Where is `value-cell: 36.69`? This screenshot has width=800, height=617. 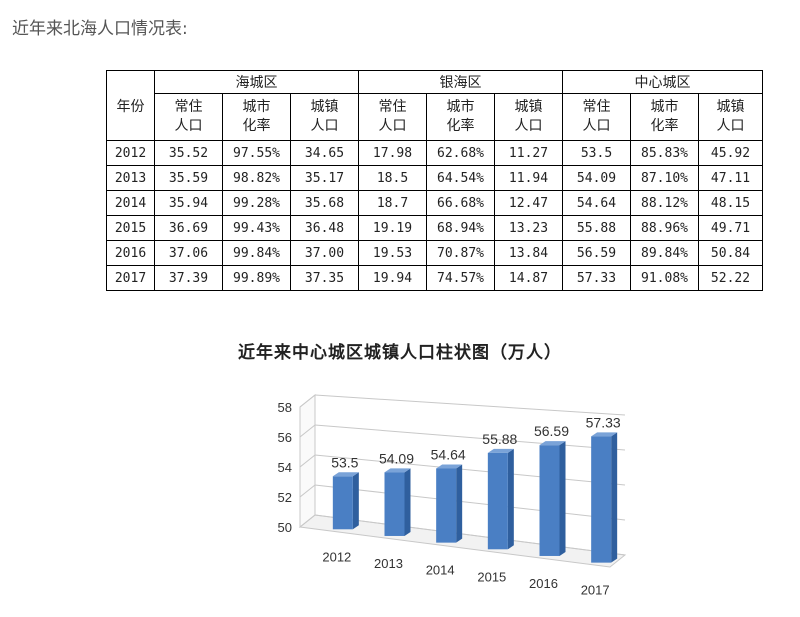
value-cell: 36.69 is located at coordinates (188, 228).